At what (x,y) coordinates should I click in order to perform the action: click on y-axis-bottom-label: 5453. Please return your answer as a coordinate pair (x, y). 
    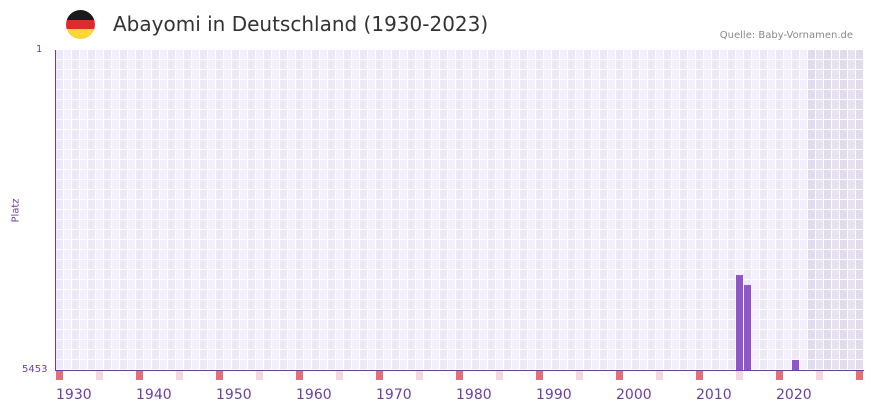
    Looking at the image, I should click on (35, 369).